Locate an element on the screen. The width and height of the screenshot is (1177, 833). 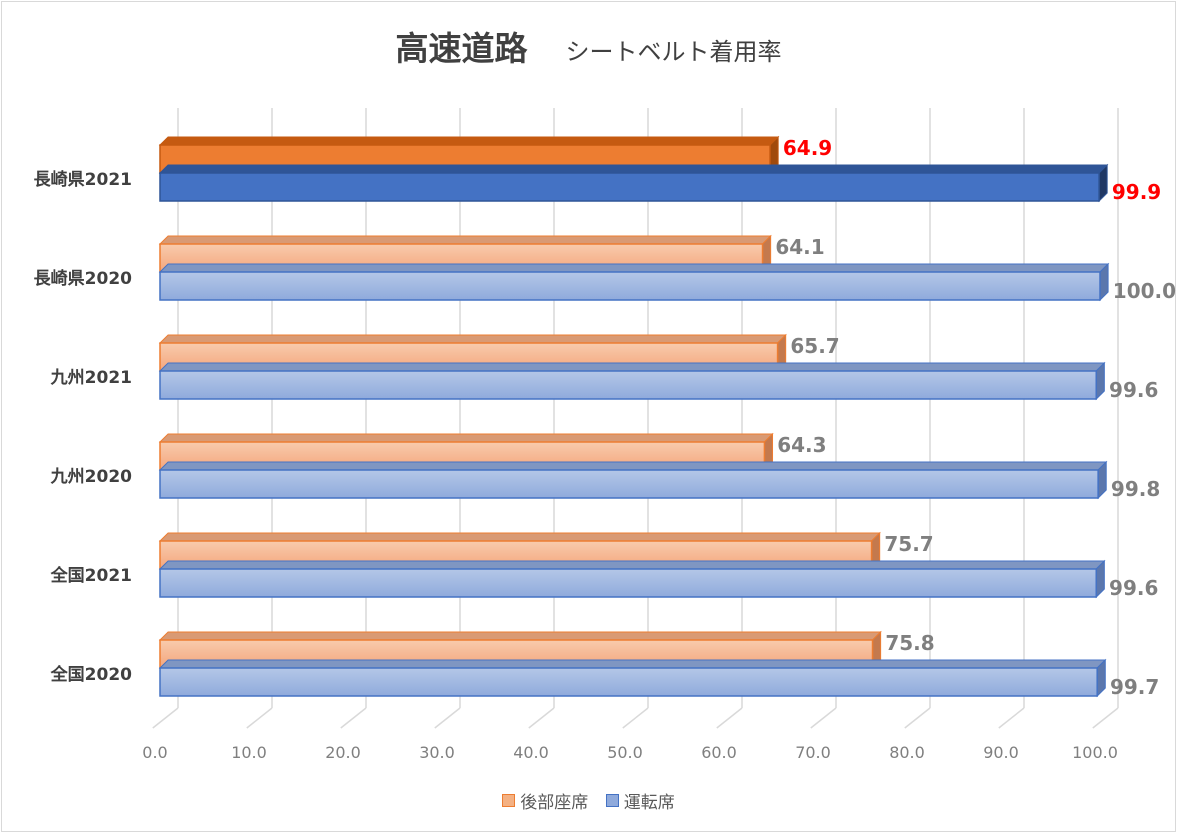
legend-label-rear: 後部座席 is located at coordinates (554, 803).